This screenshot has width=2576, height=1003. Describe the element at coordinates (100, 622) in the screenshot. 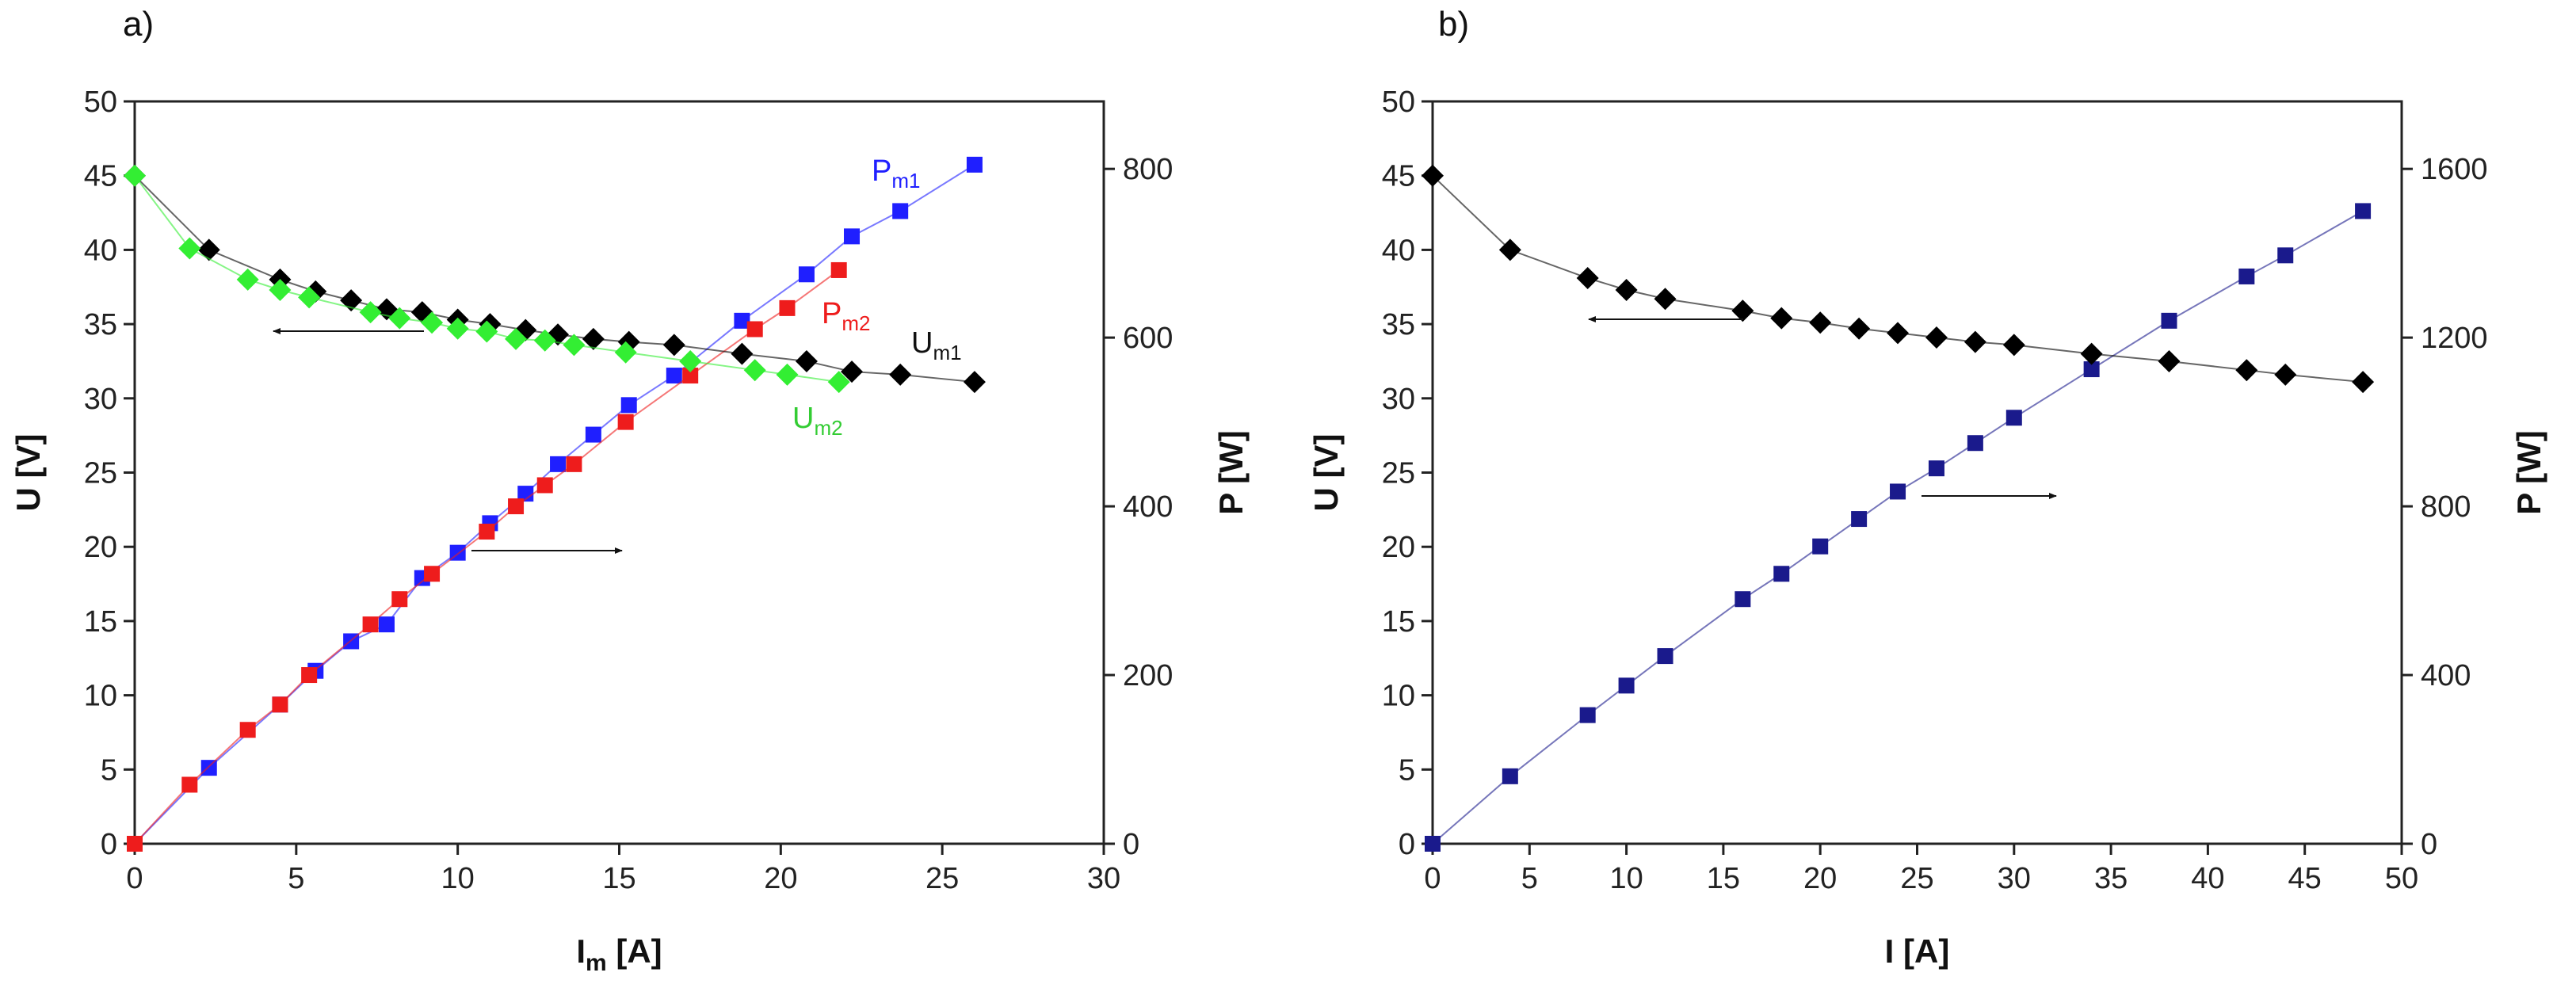

I see `y-left-tick-label: 15` at that location.